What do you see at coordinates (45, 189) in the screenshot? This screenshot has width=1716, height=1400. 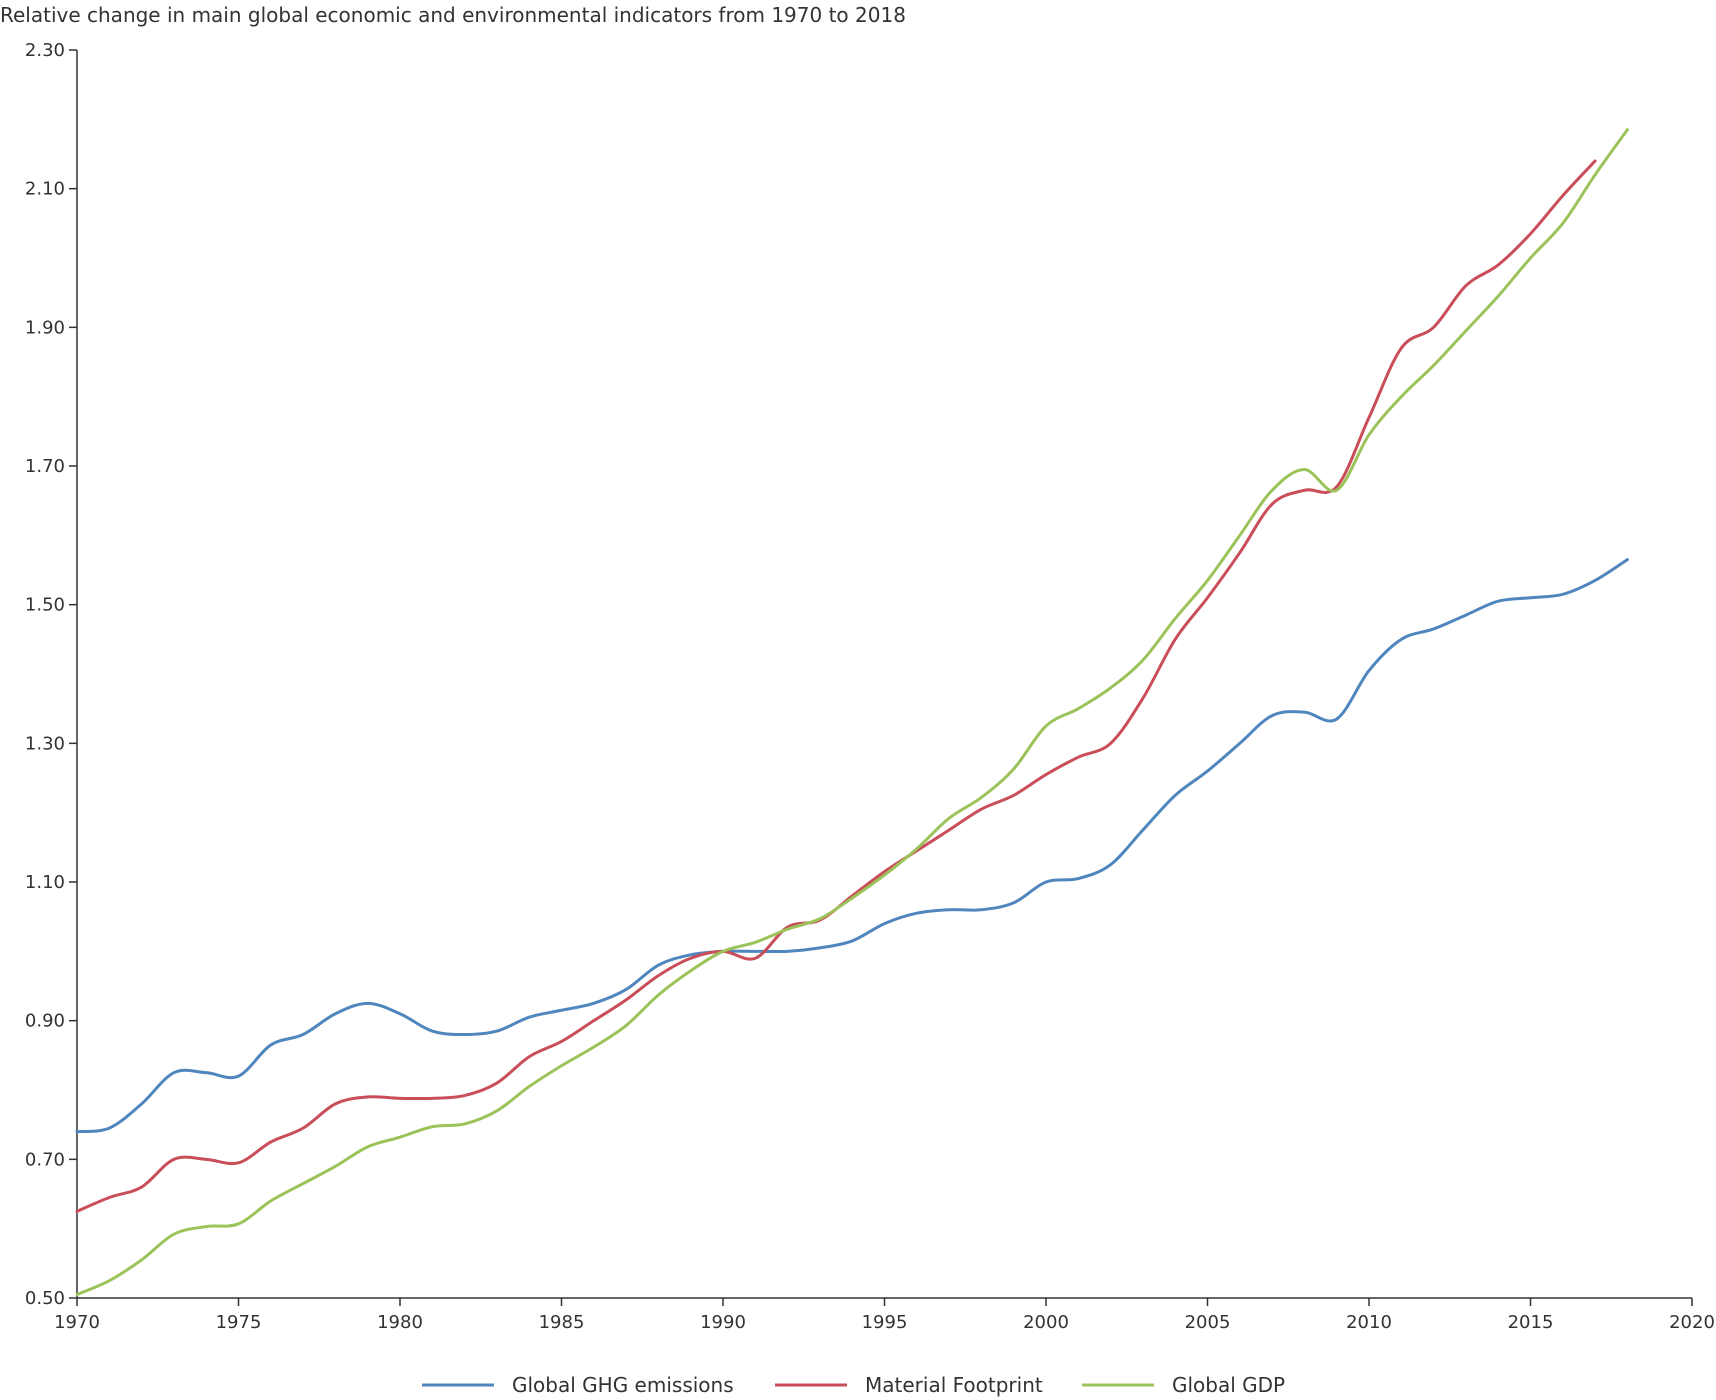 I see `y-tick-label: 2.10` at bounding box center [45, 189].